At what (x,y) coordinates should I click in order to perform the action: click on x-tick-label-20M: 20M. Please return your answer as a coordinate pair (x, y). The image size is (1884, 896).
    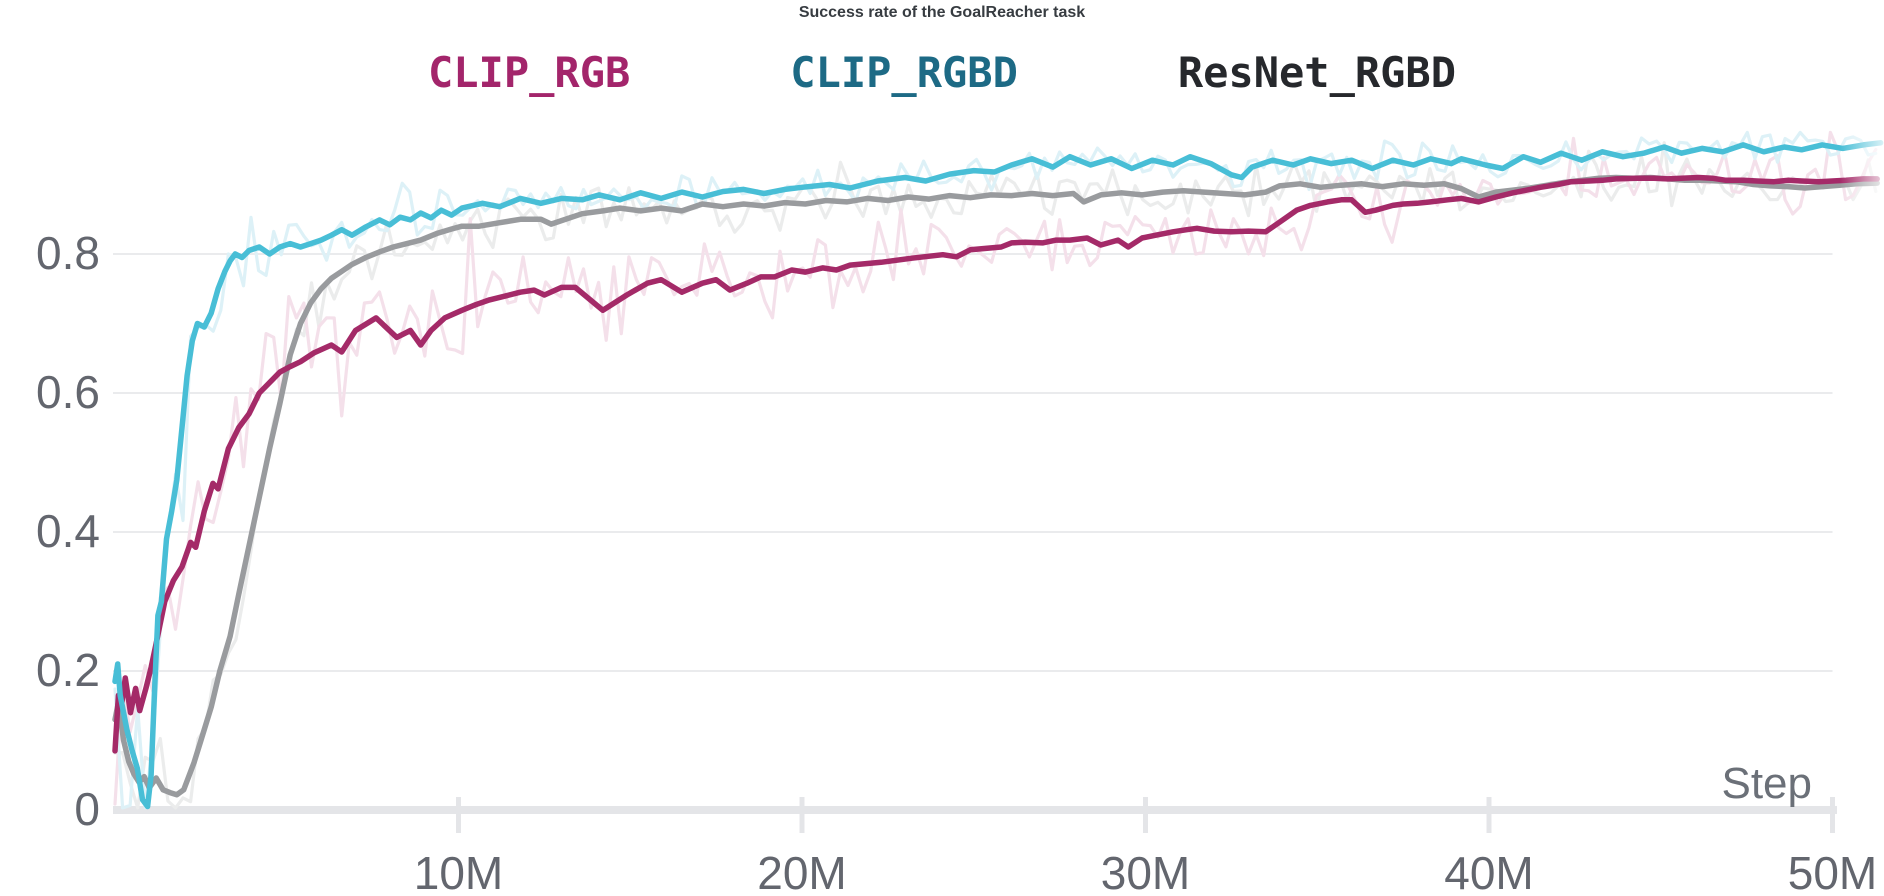
    Looking at the image, I should click on (802, 871).